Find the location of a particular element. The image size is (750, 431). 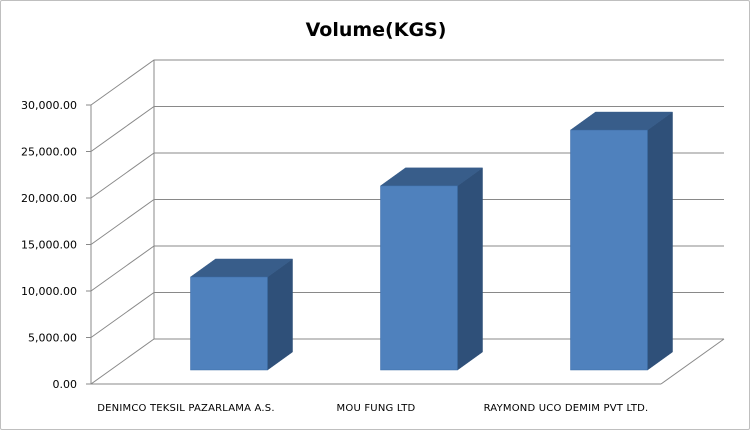

floor-right-edge is located at coordinates (692, 361).